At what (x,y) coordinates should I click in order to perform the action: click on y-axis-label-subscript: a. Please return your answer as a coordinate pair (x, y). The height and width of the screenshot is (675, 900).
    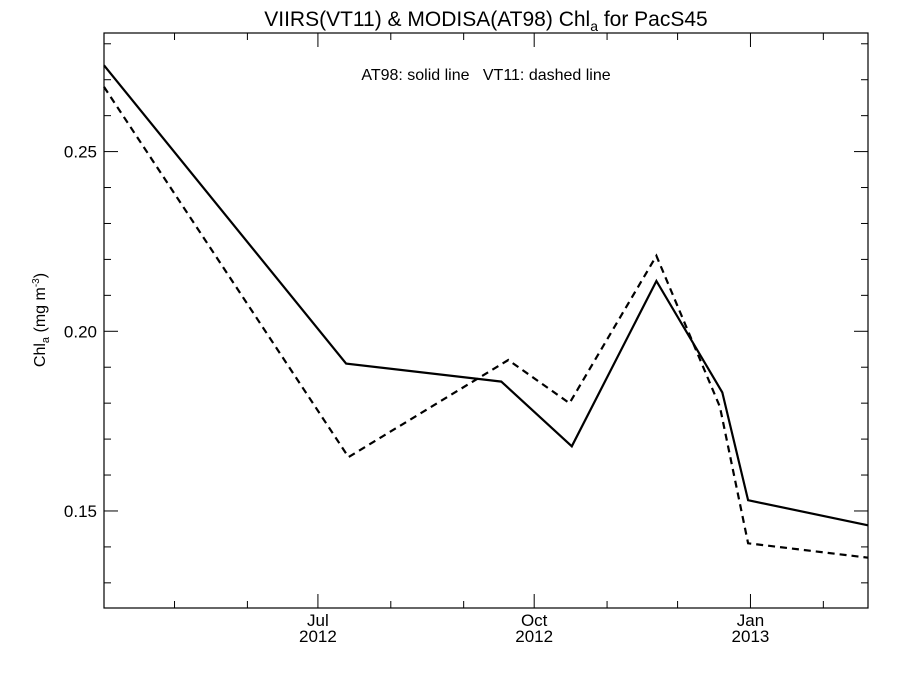
    Looking at the image, I should click on (46, 339).